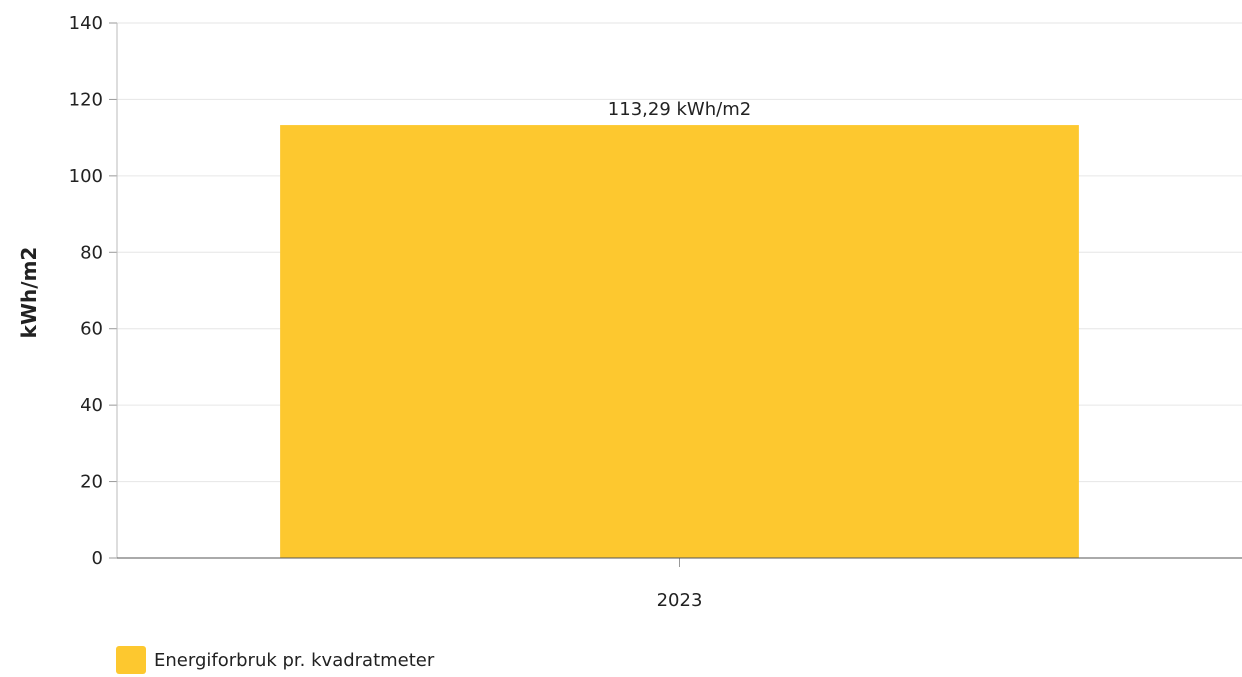 The image size is (1242, 677). What do you see at coordinates (131, 660) in the screenshot?
I see `legend-swatch` at bounding box center [131, 660].